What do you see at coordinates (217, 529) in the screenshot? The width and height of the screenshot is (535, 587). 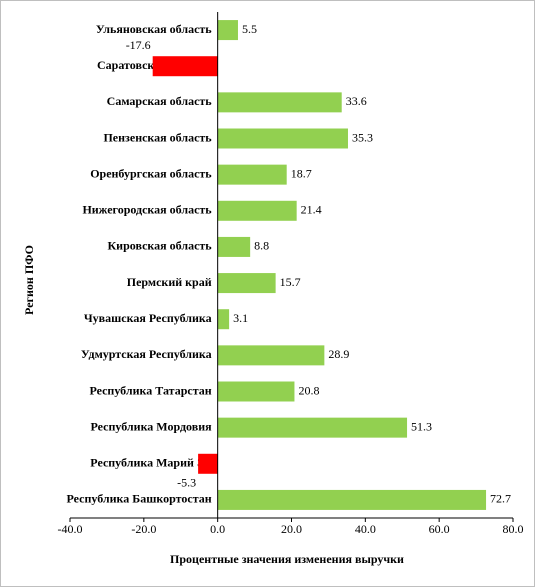 I see `x-tick-label: 0.0` at bounding box center [217, 529].